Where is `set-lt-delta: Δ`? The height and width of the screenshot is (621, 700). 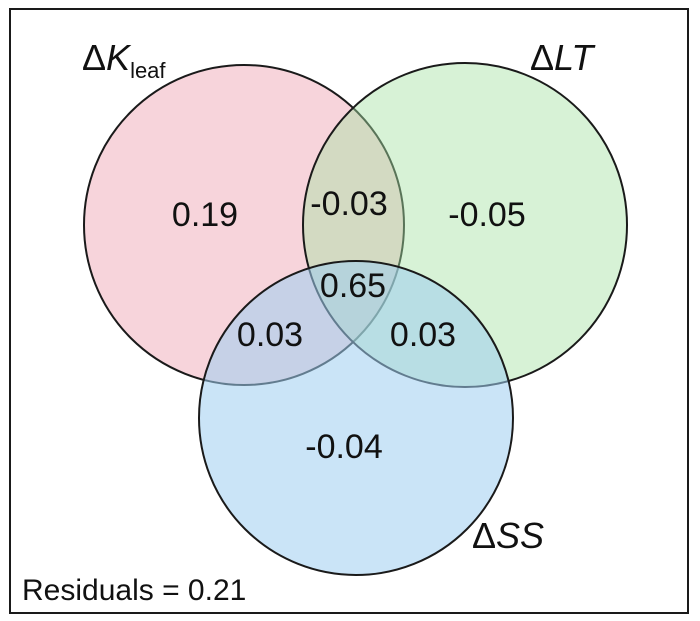
set-lt-delta: Δ is located at coordinates (542, 57).